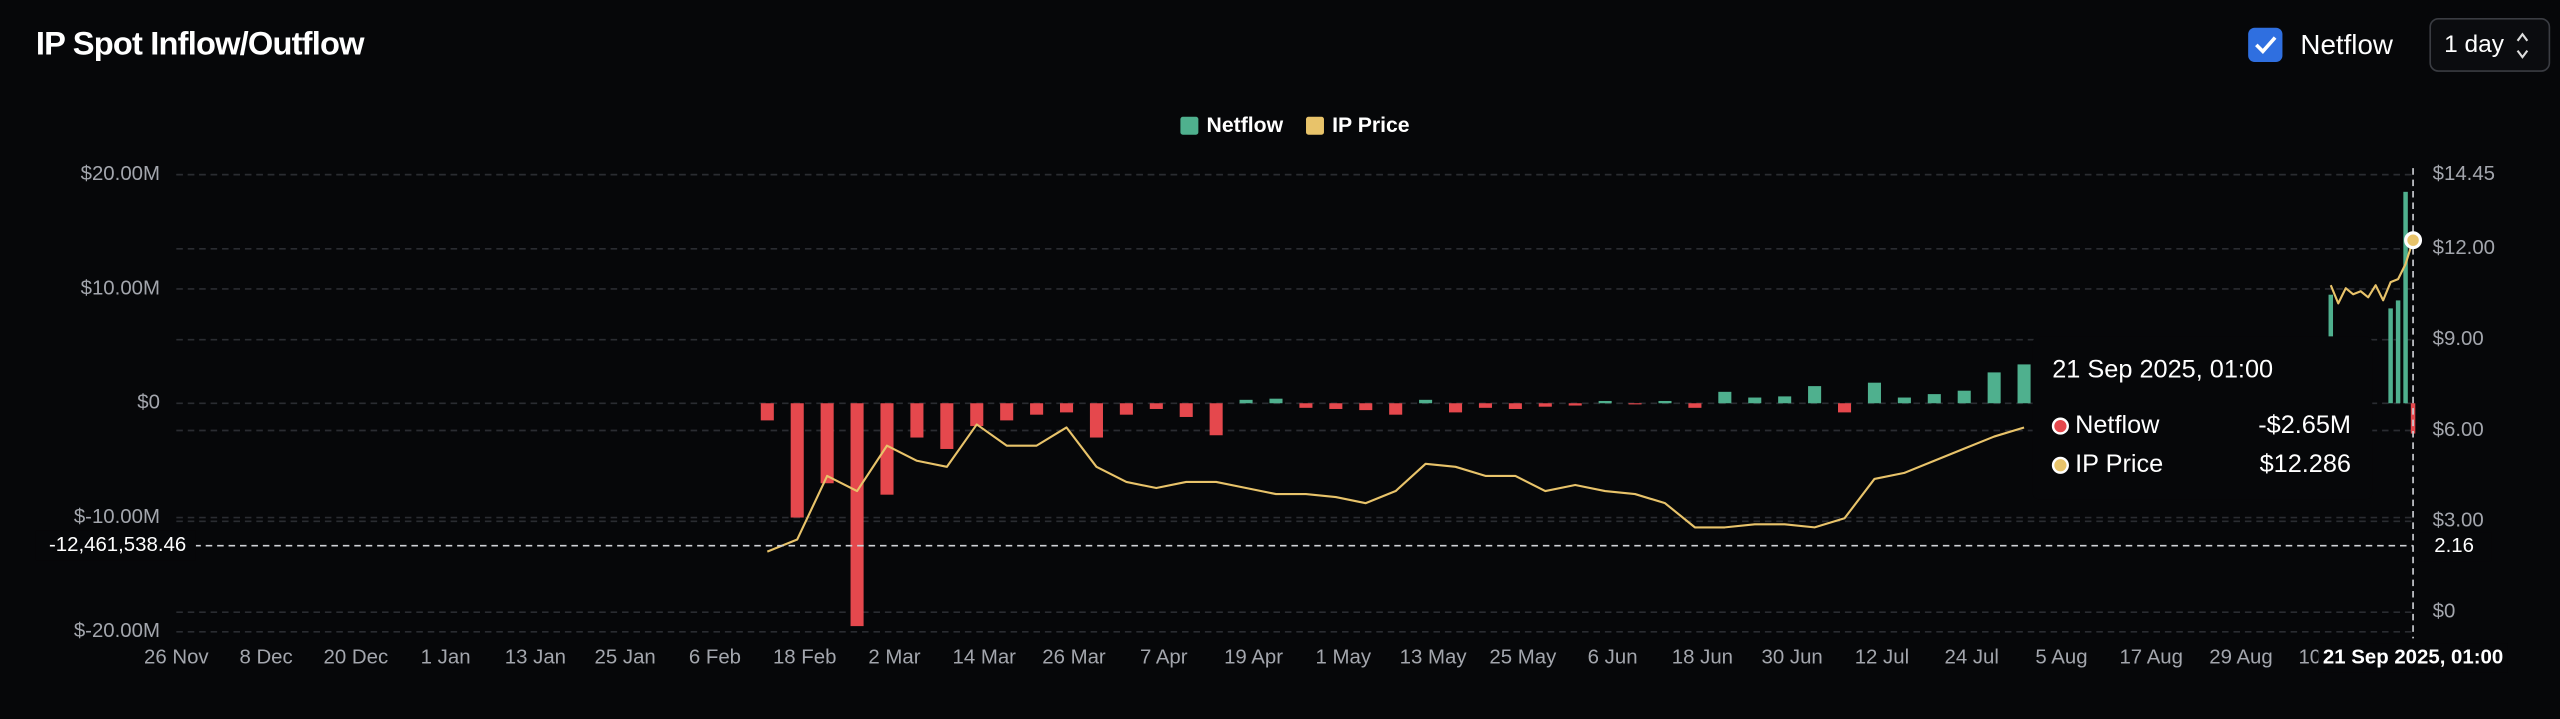  What do you see at coordinates (1702, 657) in the screenshot?
I see `x-tick-label: 18 Jun` at bounding box center [1702, 657].